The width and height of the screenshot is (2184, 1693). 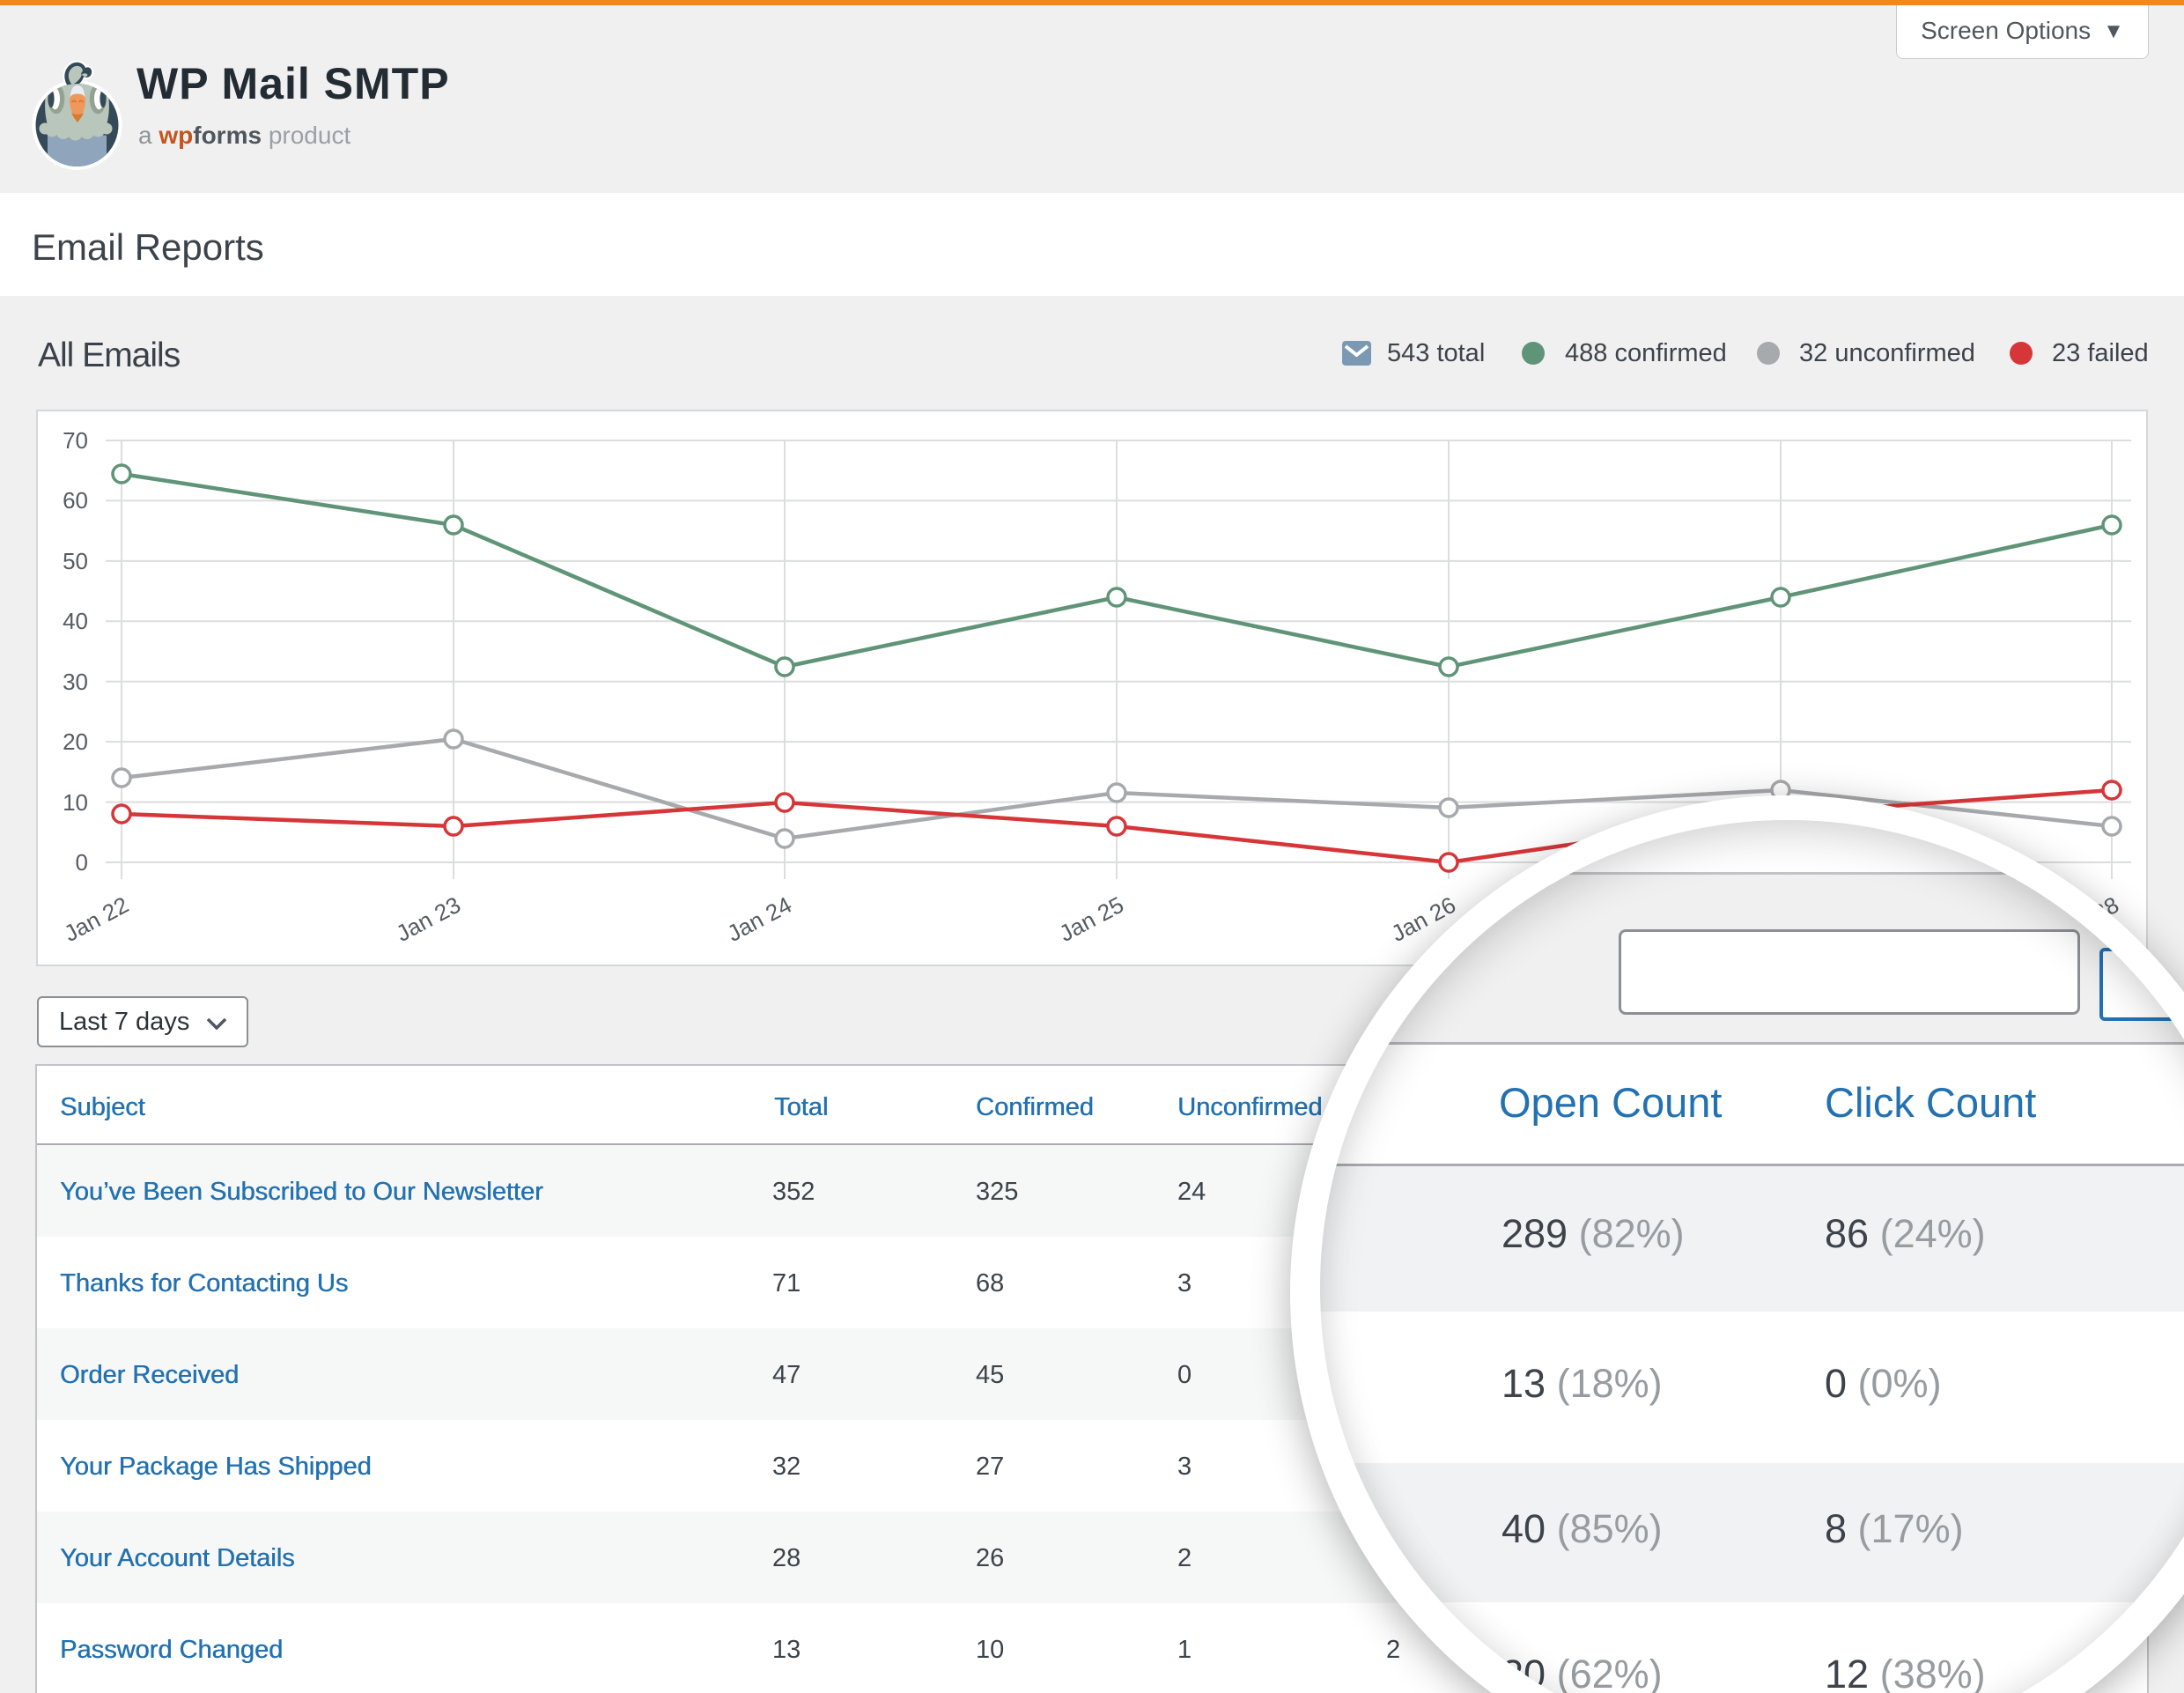 What do you see at coordinates (75, 500) in the screenshot?
I see `svg-text: 60` at bounding box center [75, 500].